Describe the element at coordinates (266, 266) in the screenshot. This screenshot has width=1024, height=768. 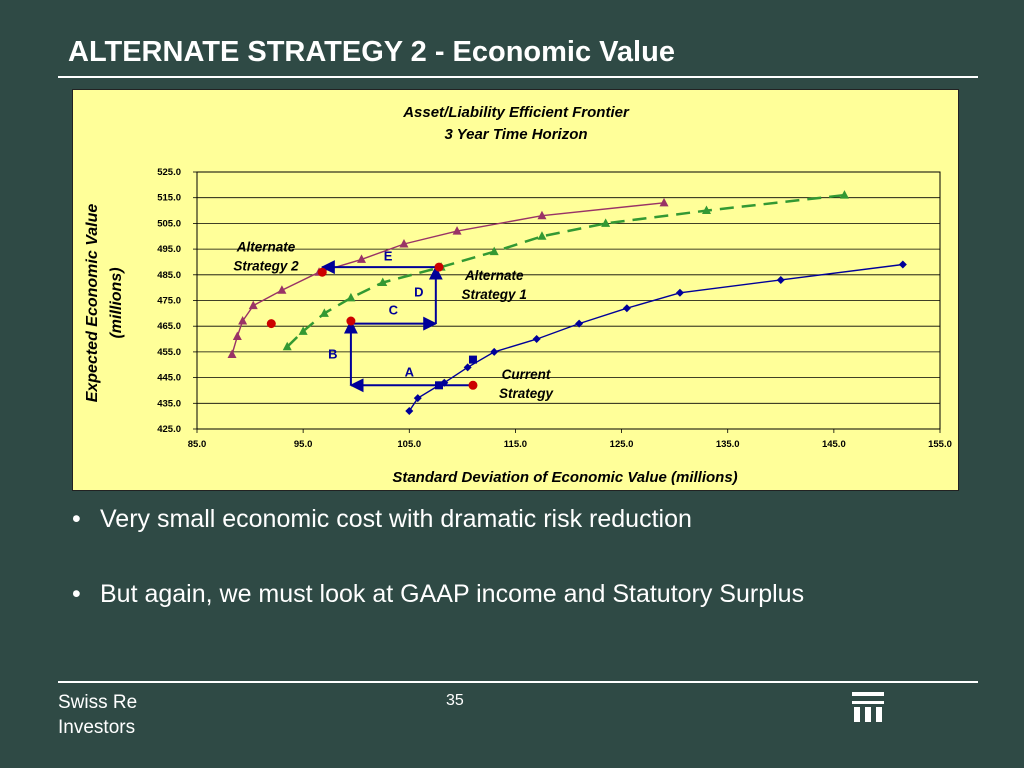
I see `annotation-text: Strategy 2` at that location.